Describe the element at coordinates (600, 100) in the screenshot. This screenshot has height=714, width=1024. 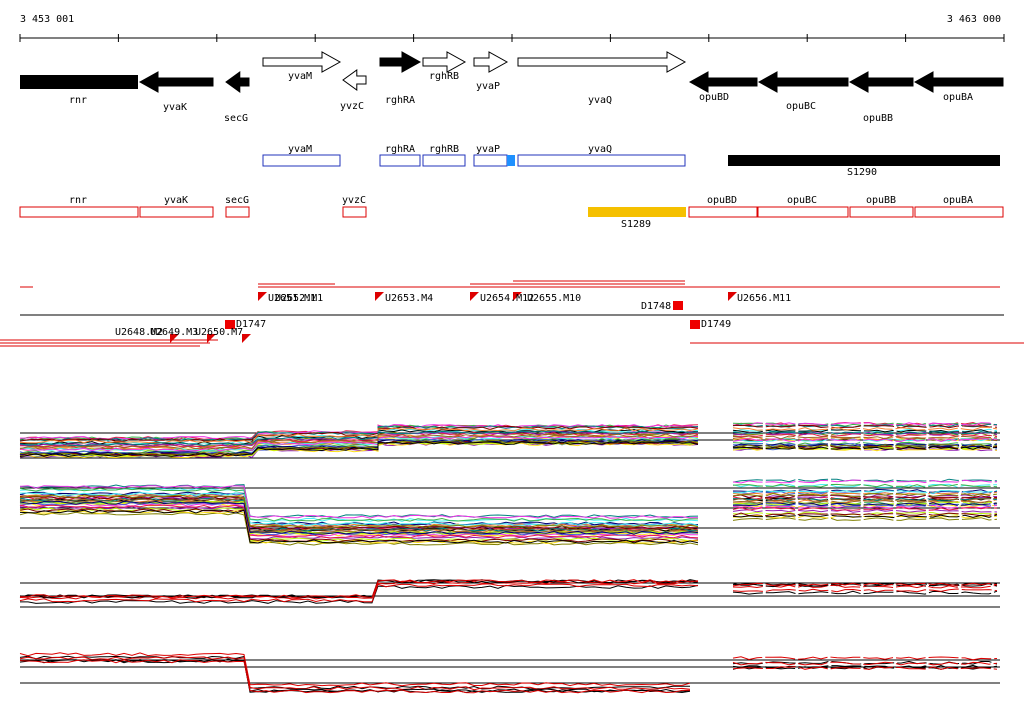
I see `gene-label: yvaQ` at that location.